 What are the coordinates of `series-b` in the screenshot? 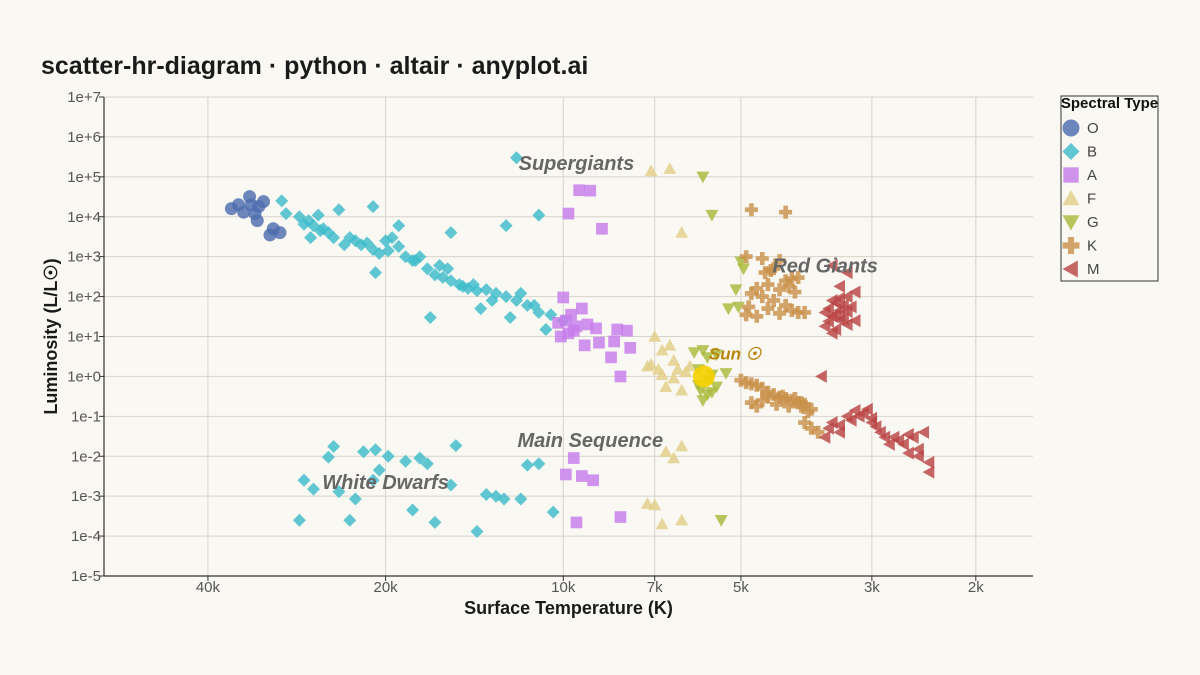 It's located at (422, 344).